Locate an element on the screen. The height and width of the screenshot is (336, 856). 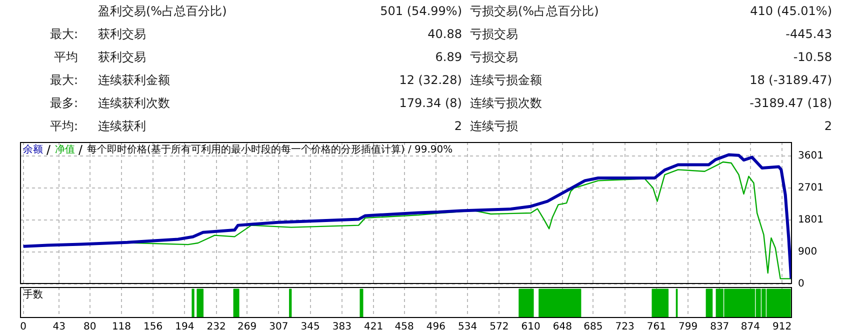
text: 余额 is located at coordinates (33, 150).